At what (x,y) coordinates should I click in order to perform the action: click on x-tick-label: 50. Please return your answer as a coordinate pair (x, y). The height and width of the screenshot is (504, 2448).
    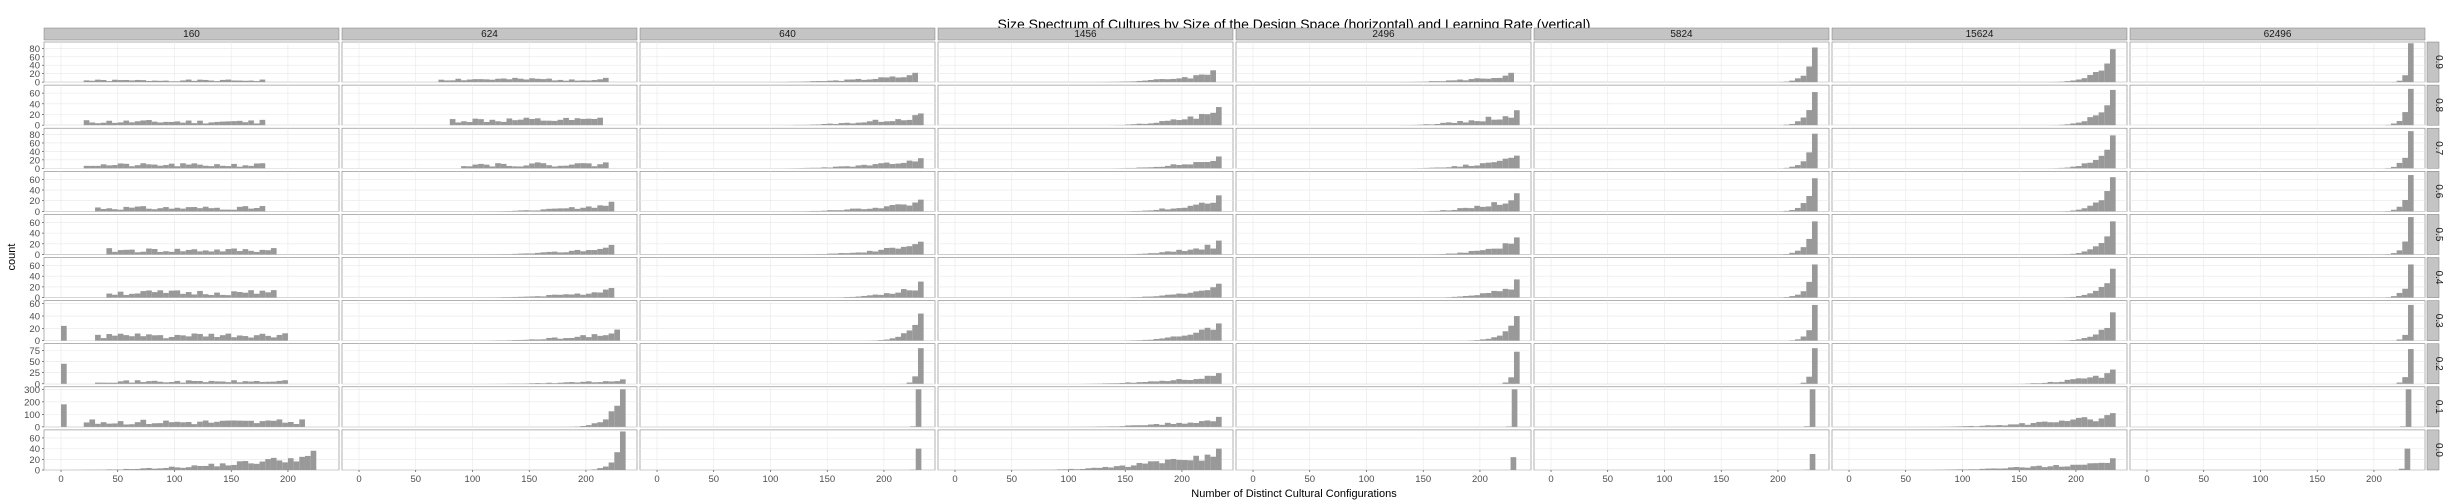
    Looking at the image, I should click on (117, 479).